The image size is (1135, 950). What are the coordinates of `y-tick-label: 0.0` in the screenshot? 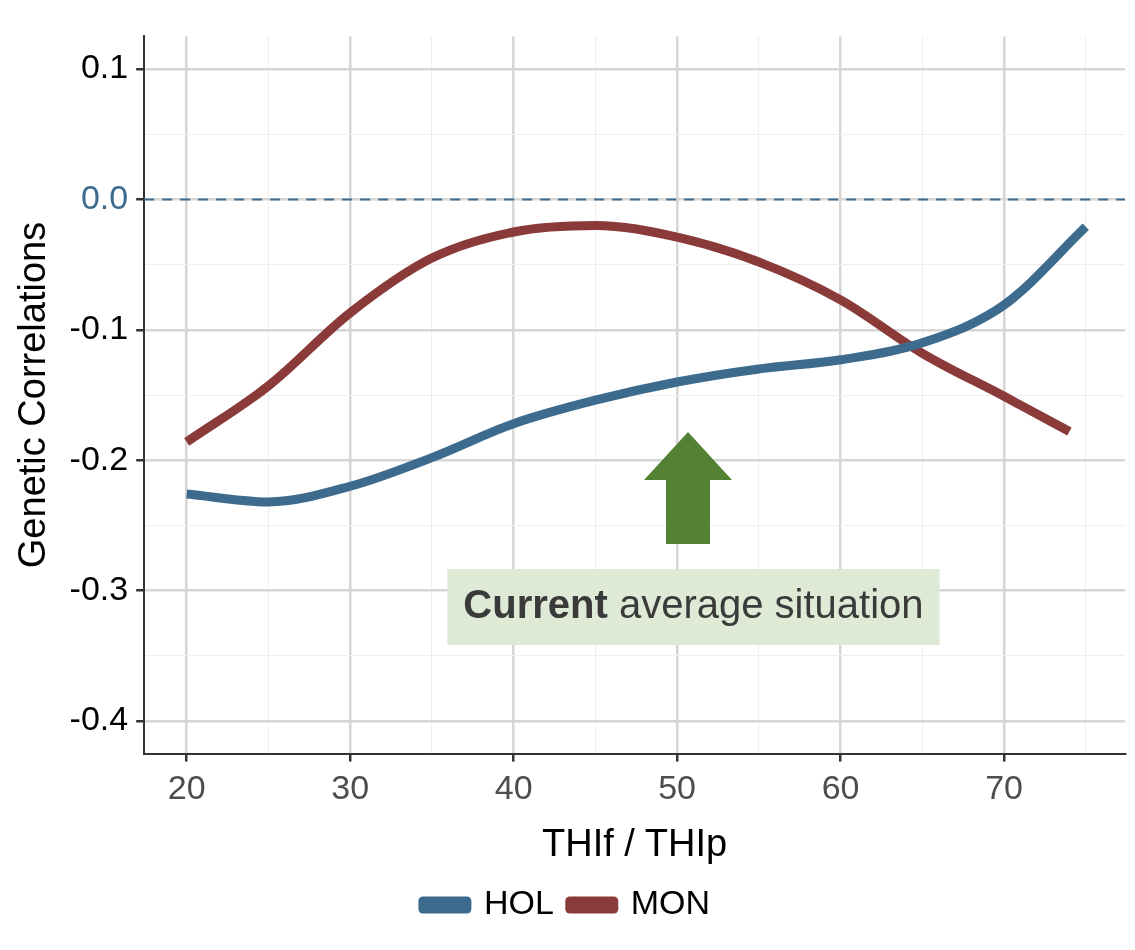 It's located at (104, 196).